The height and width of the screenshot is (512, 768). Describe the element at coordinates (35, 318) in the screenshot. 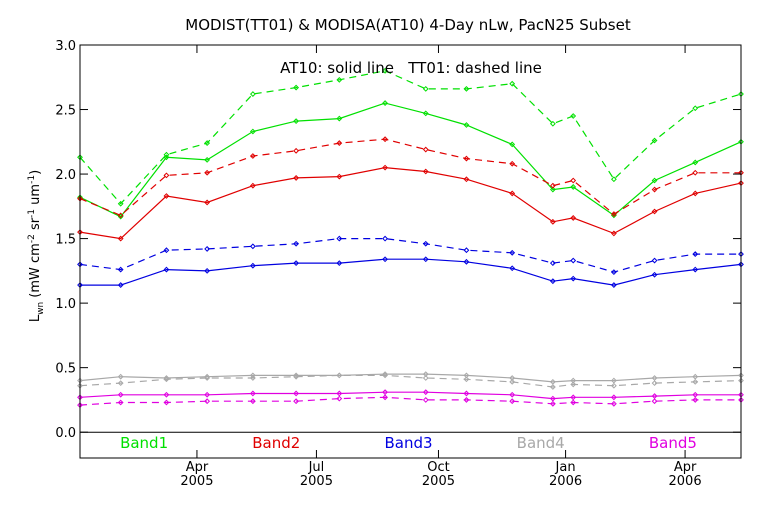

I see `y-label-symbol: L` at that location.